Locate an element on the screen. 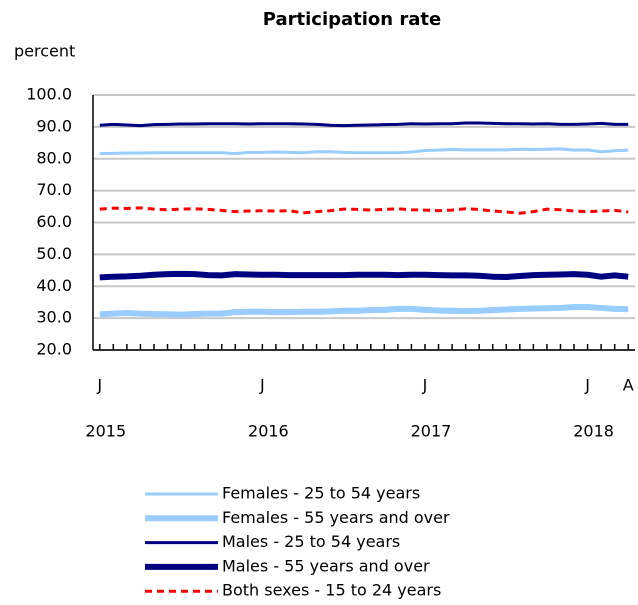  y-tick-label: 90.0 is located at coordinates (54, 125).